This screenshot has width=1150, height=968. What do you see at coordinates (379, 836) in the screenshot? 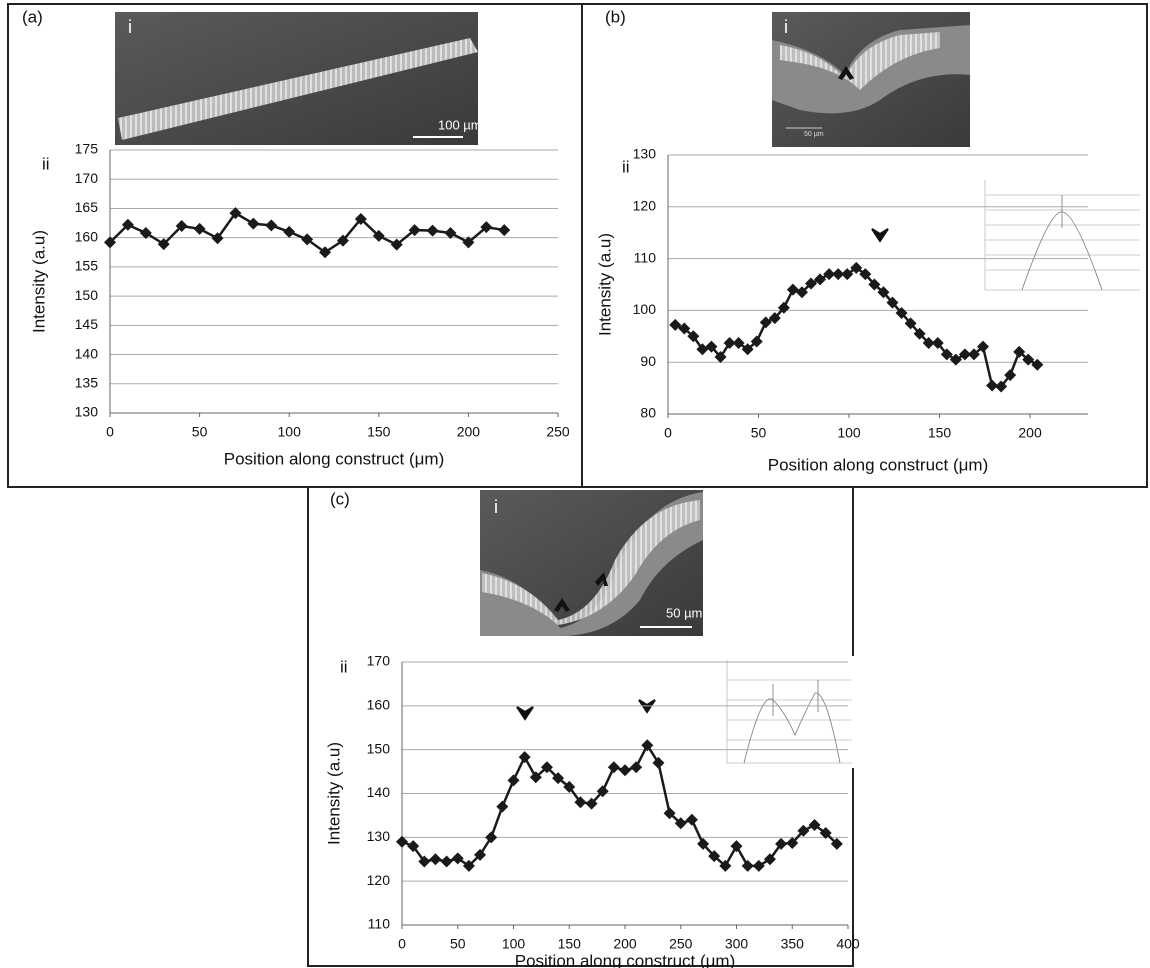
I see `y-tick-label: 130` at bounding box center [379, 836].